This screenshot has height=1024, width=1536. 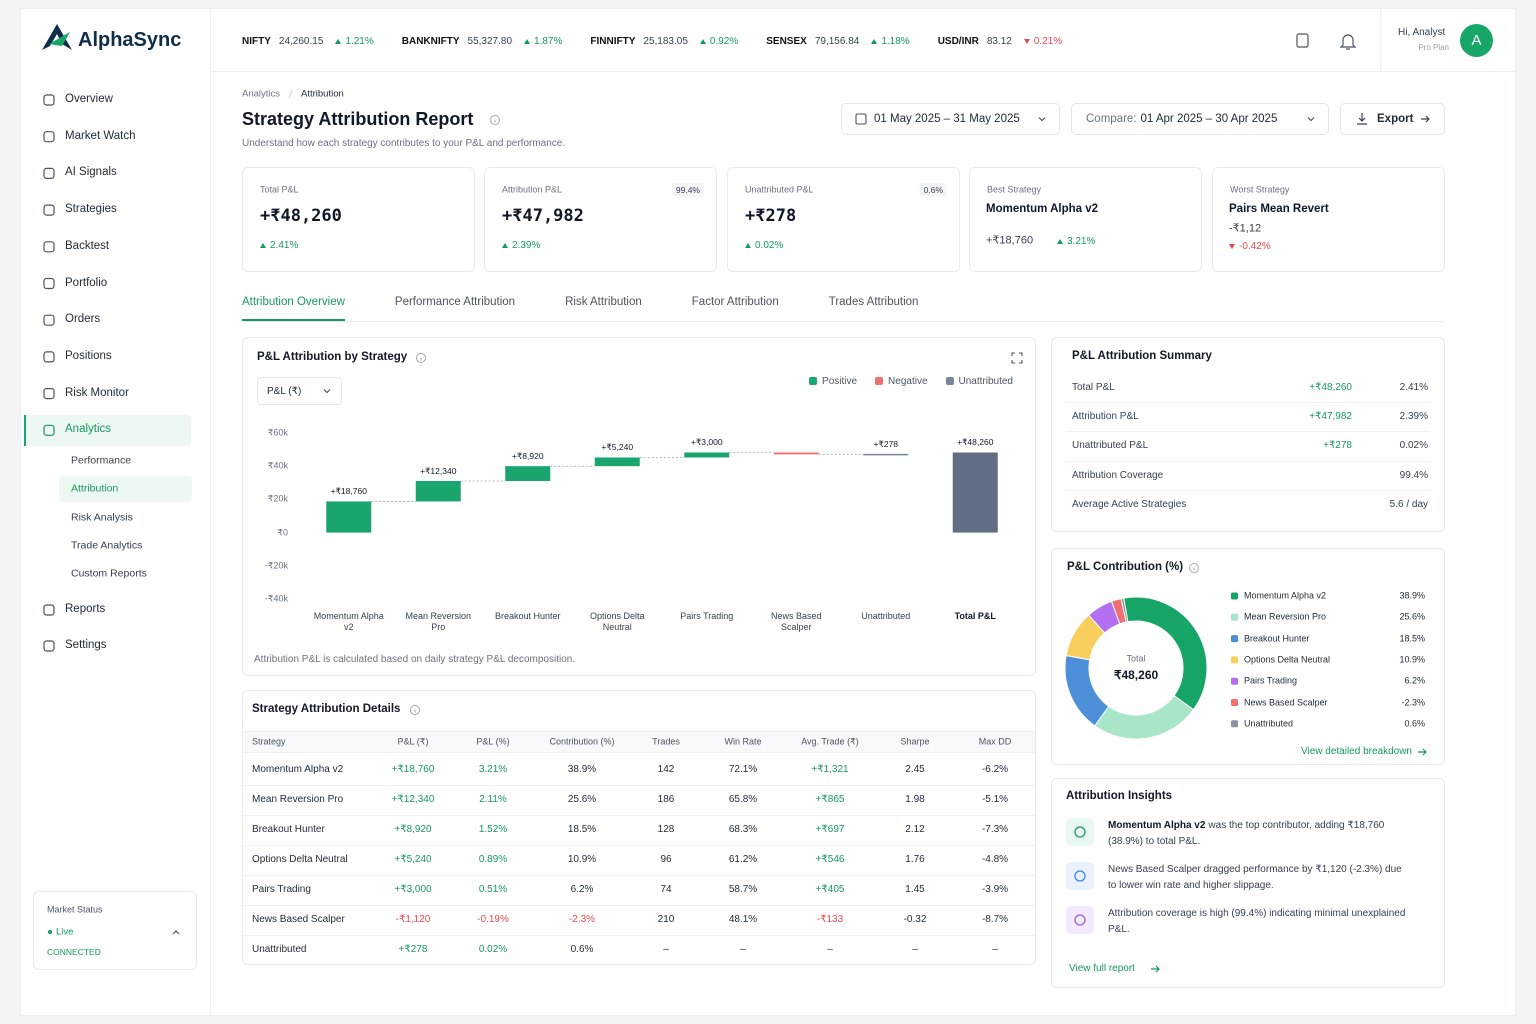 What do you see at coordinates (85, 609) in the screenshot?
I see `nav-item: Reports` at bounding box center [85, 609].